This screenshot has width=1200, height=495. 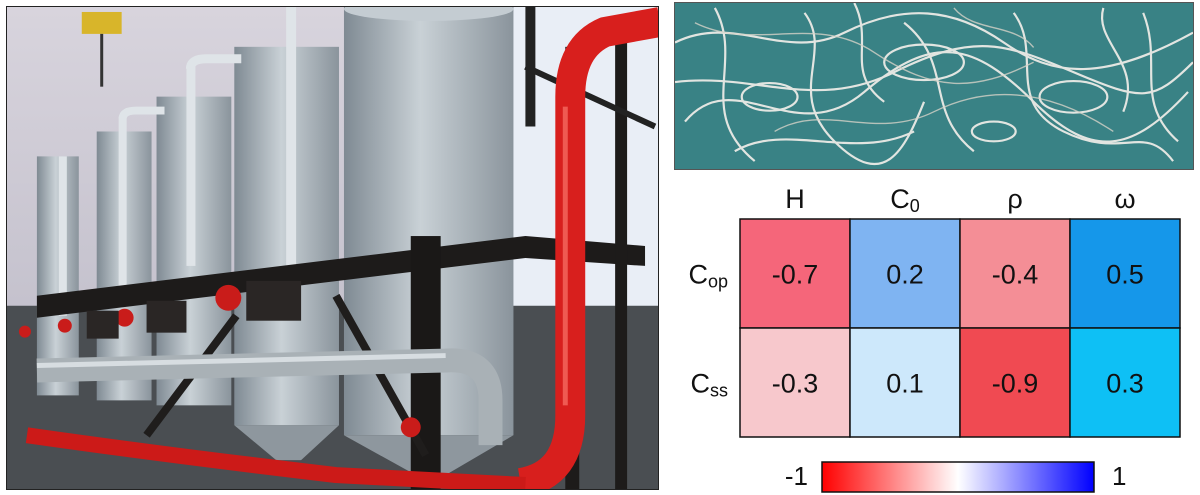 I want to click on cell-value-label: -0.7, so click(x=795, y=275).